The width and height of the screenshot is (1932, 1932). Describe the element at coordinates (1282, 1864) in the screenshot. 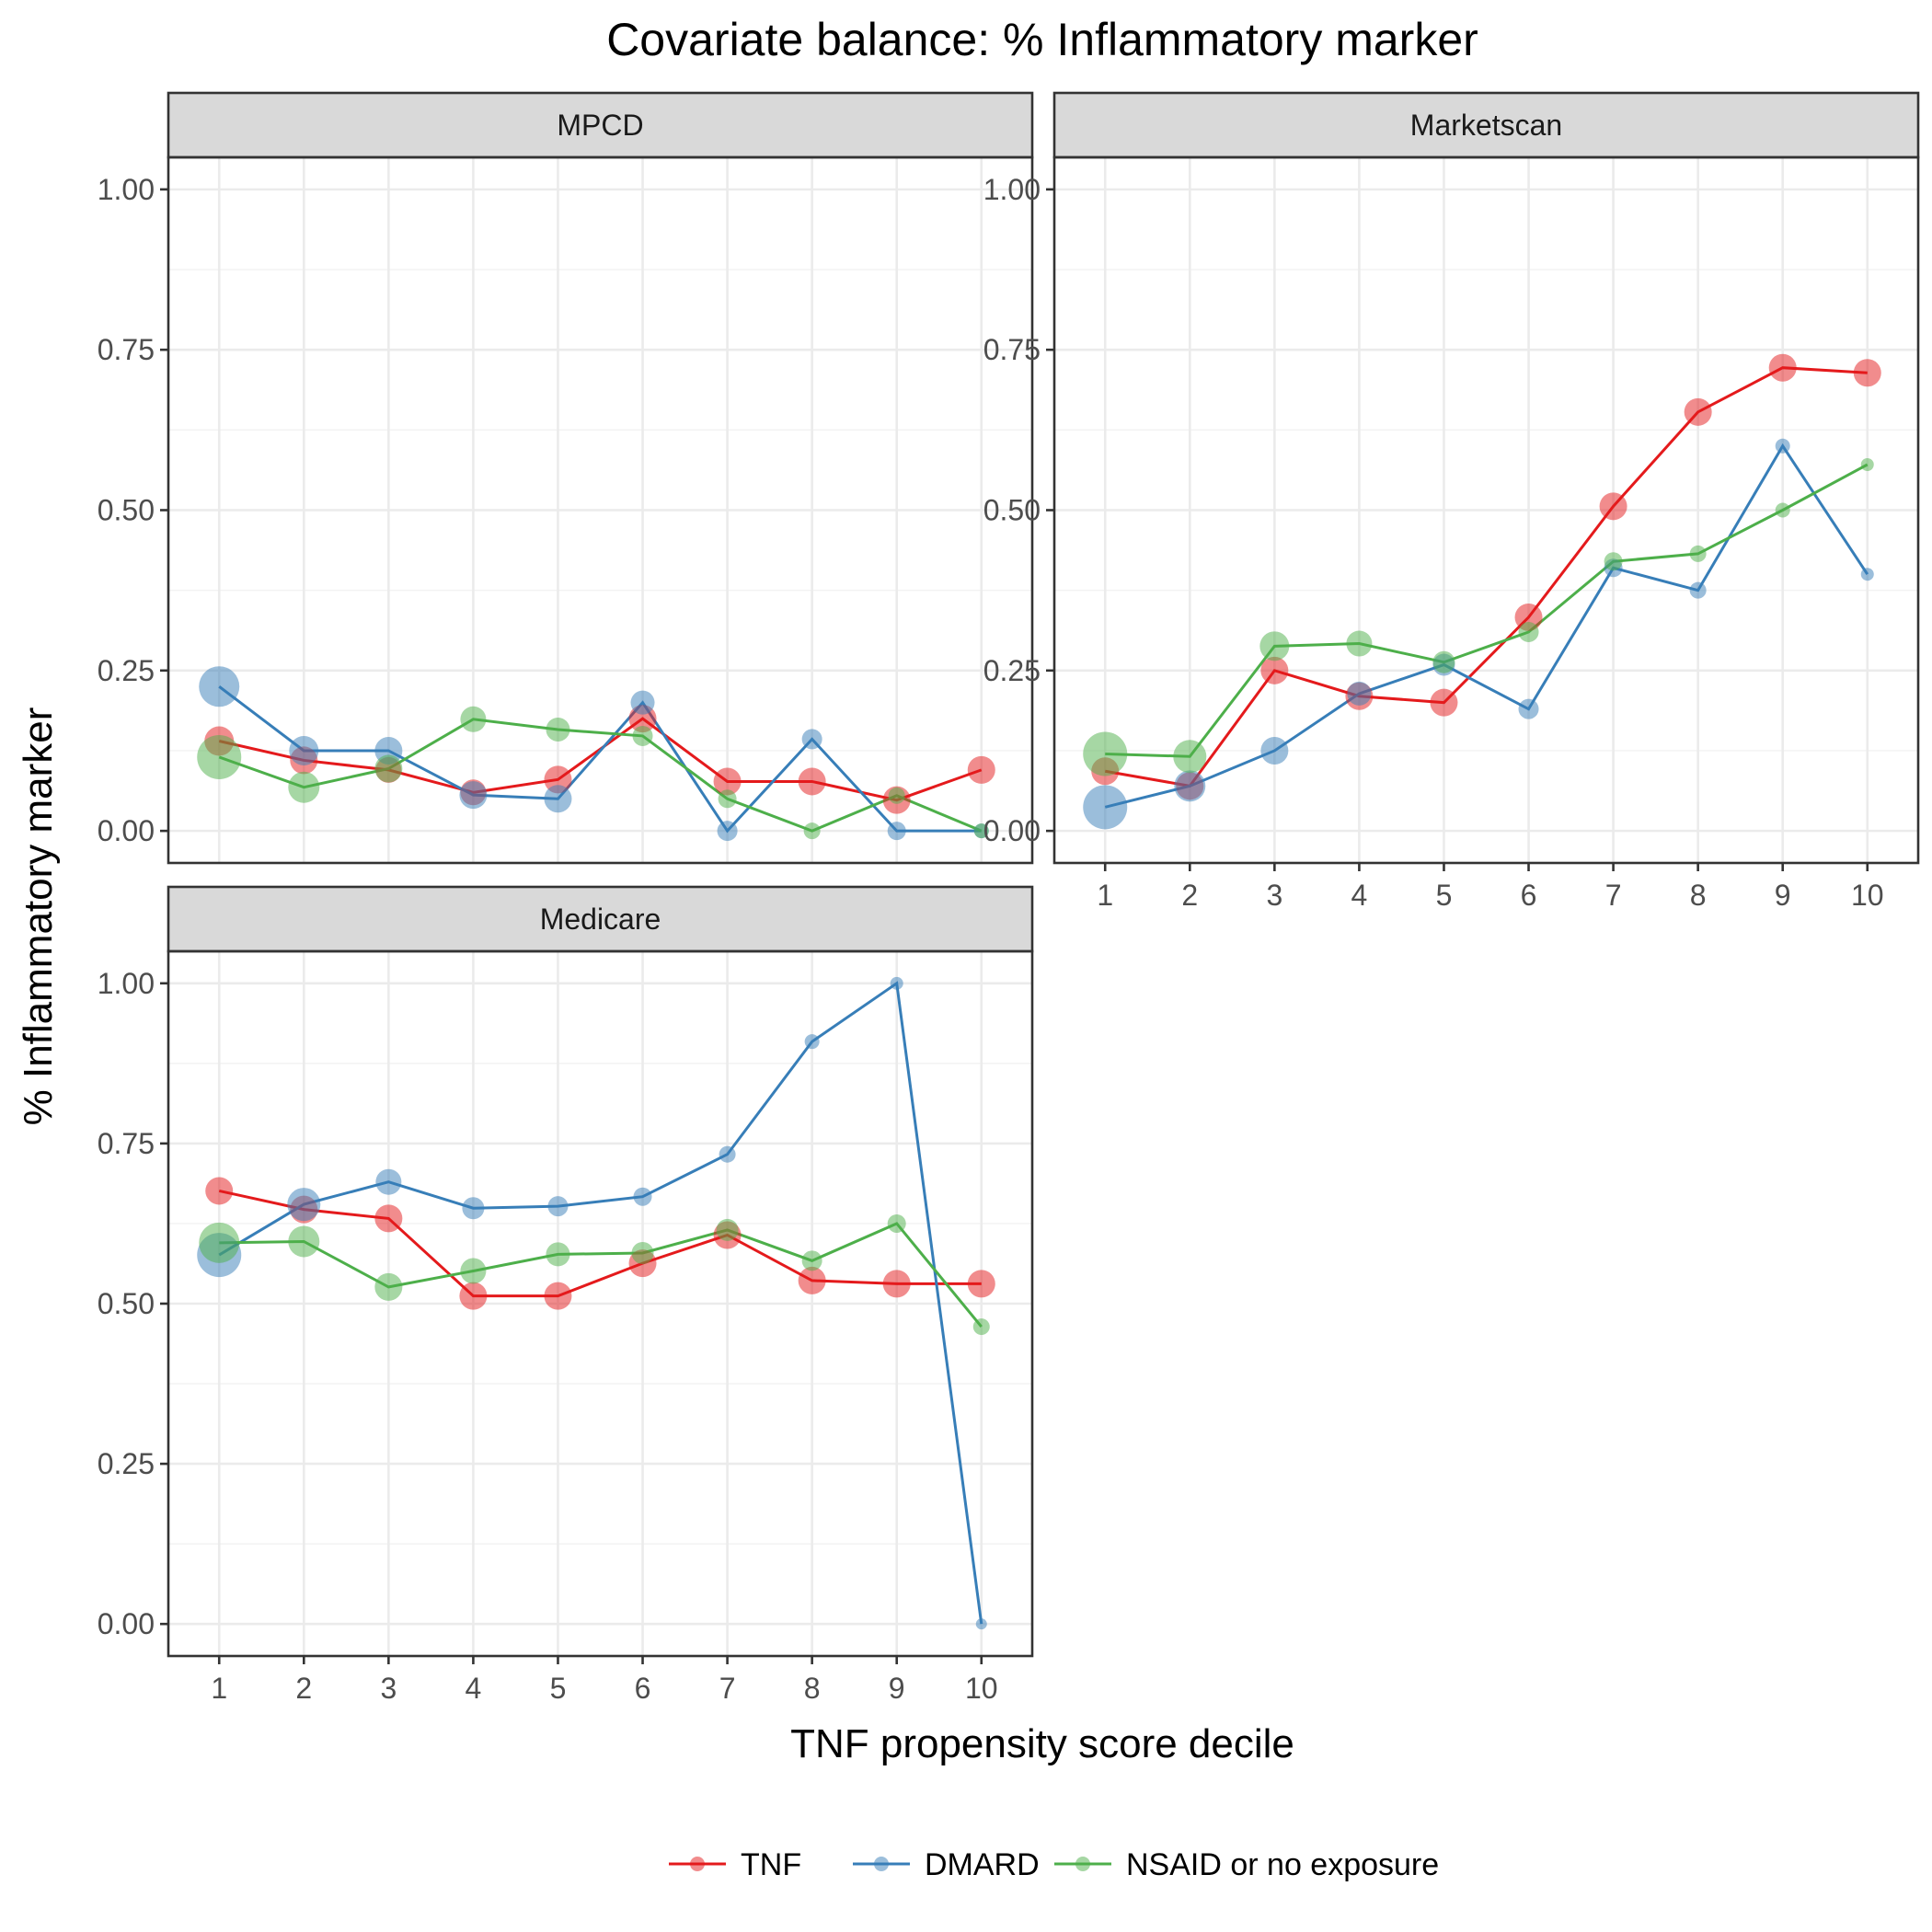

I see `legend-label: NSAID or no exposure` at that location.